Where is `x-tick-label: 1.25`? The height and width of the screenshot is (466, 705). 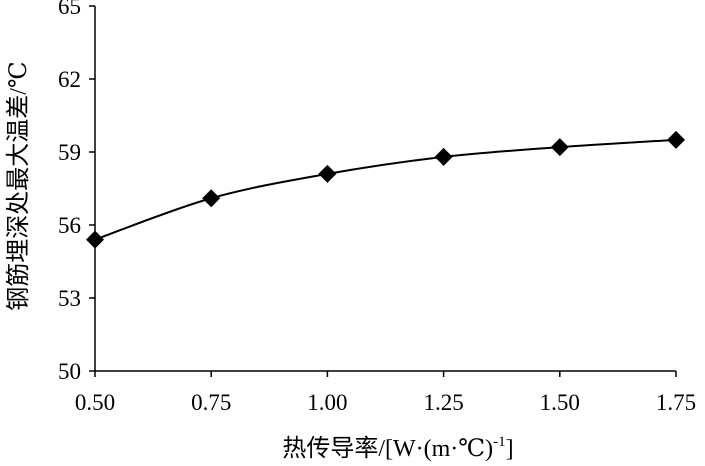 x-tick-label: 1.25 is located at coordinates (443, 402).